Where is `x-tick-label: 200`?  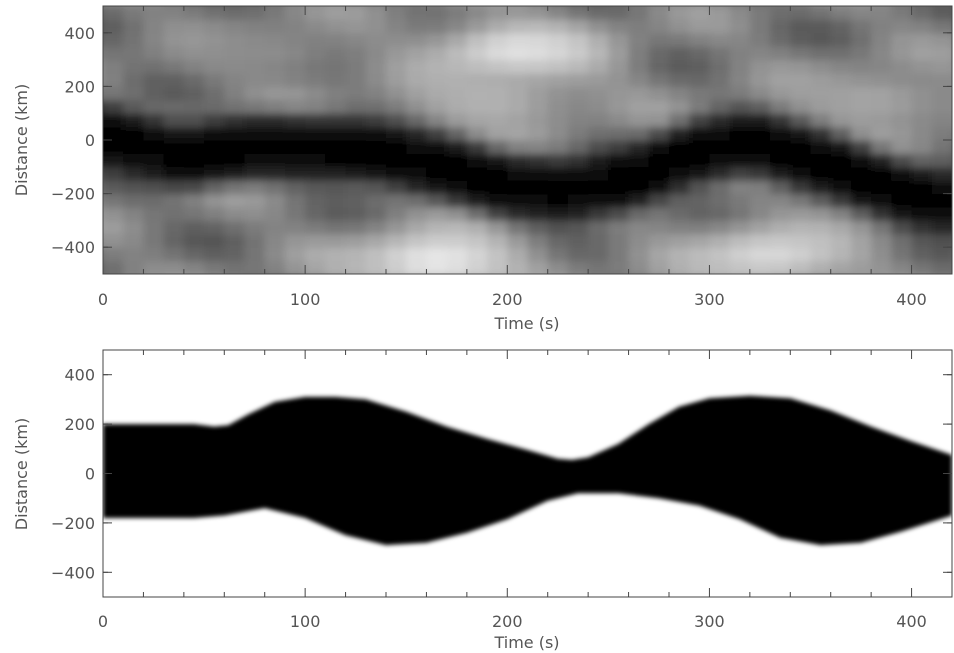
x-tick-label: 200 is located at coordinates (507, 621).